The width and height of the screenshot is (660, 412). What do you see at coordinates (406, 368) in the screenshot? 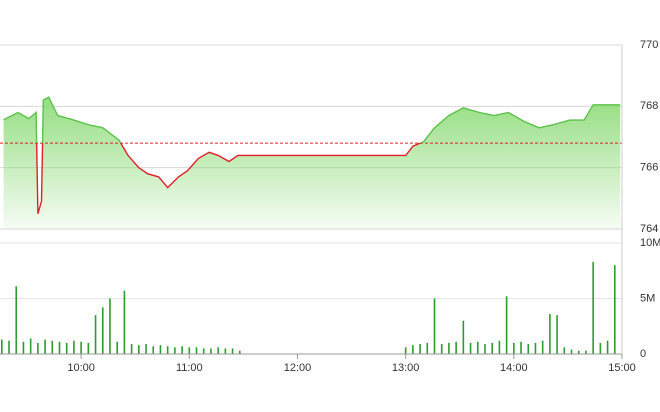
I see `x-tick-label: 13:00` at bounding box center [406, 368].